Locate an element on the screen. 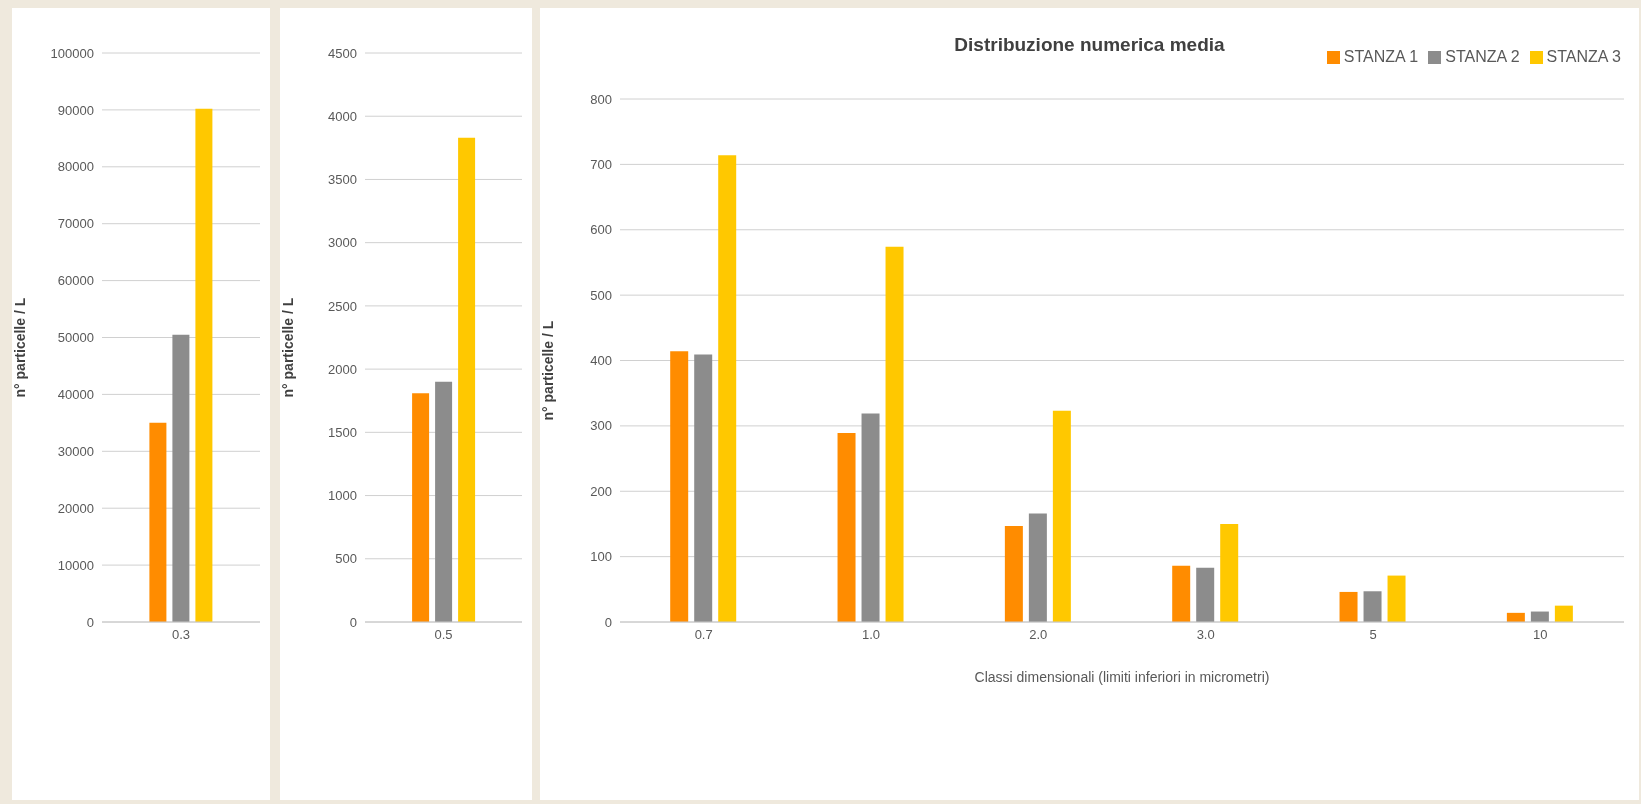  y-tick-label: 90000 is located at coordinates (75, 110).